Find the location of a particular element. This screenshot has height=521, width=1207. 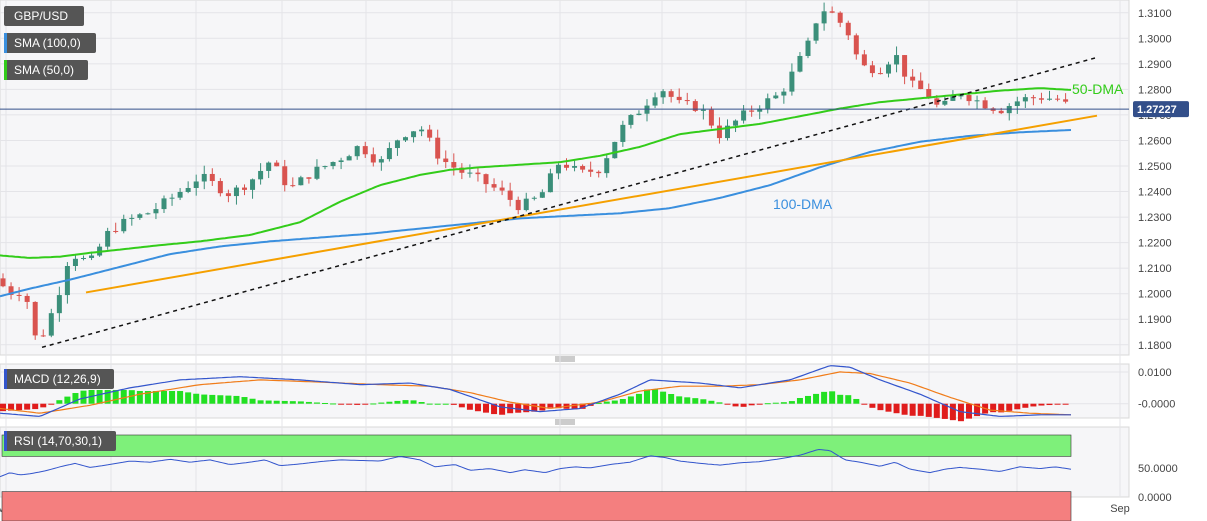

rsi-tick-label: 0.0000 is located at coordinates (1155, 498).